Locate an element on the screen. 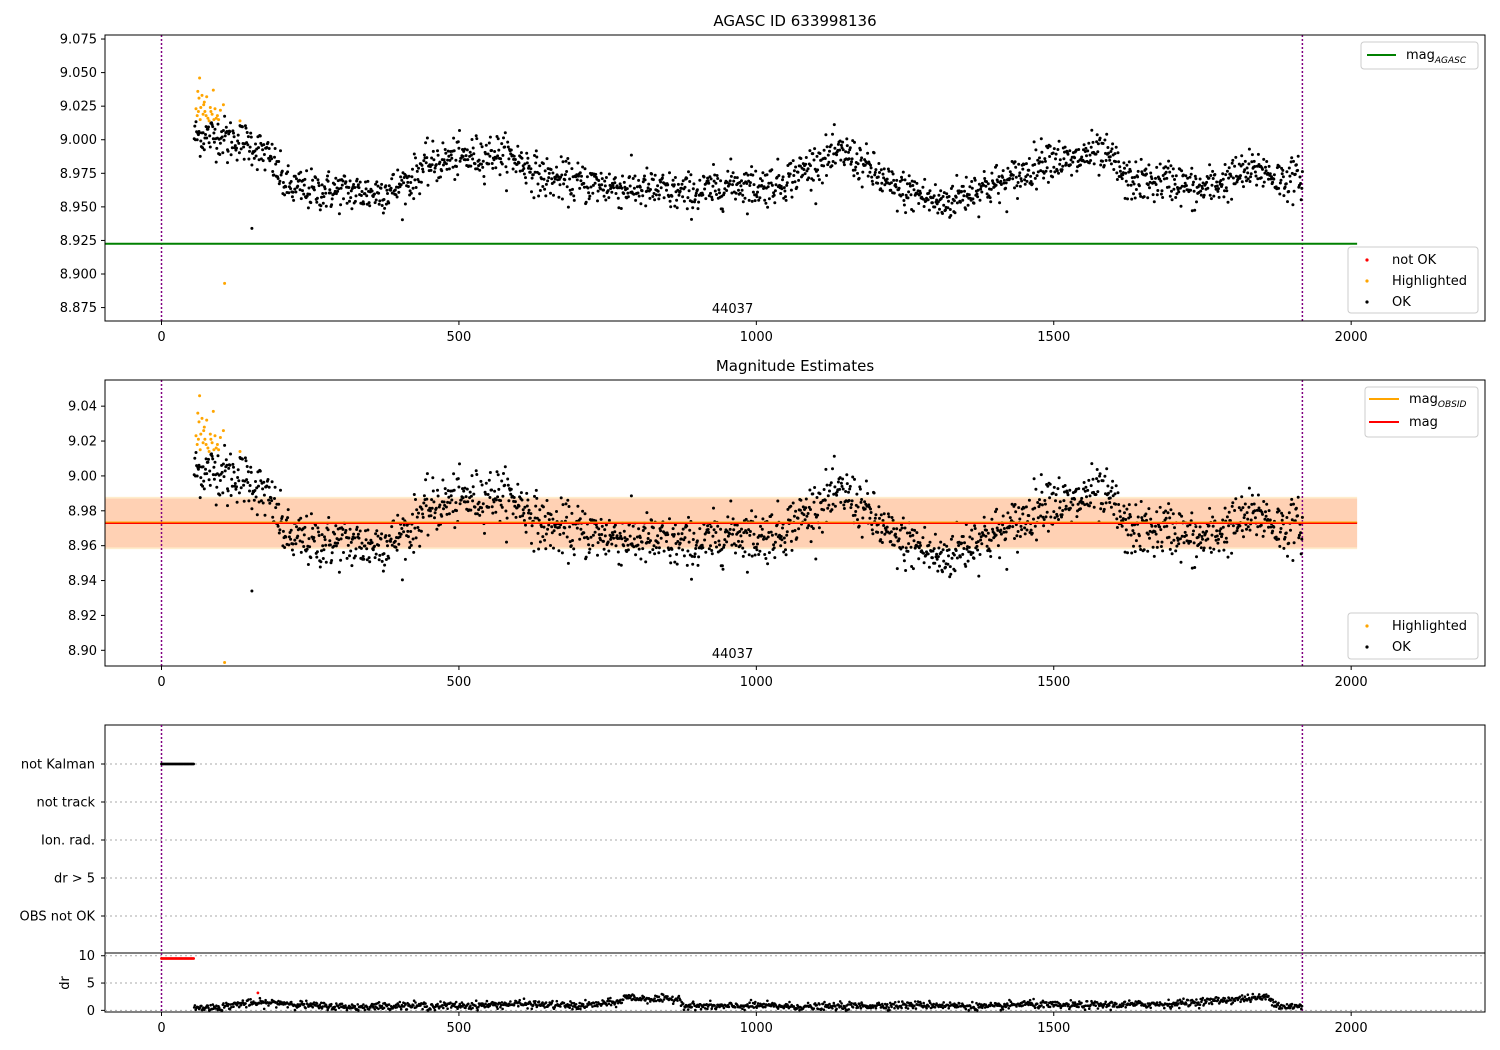  data-point-highlighted is located at coordinates (210, 434).